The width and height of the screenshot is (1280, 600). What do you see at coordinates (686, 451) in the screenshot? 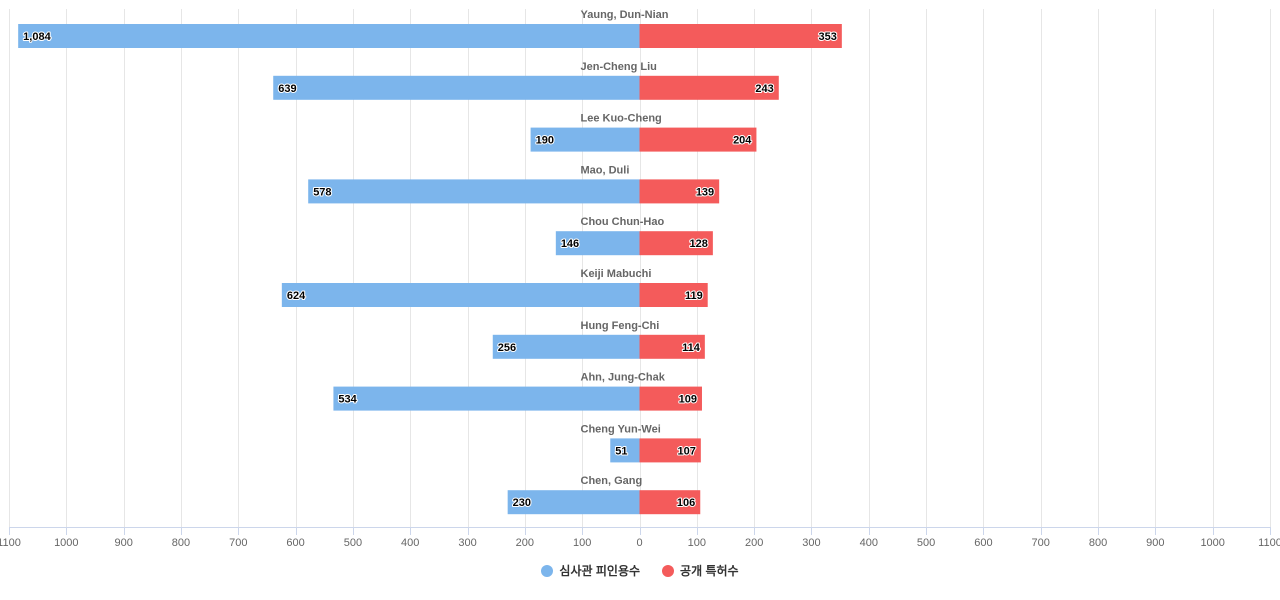
I see `data-label-patents: 107` at bounding box center [686, 451].